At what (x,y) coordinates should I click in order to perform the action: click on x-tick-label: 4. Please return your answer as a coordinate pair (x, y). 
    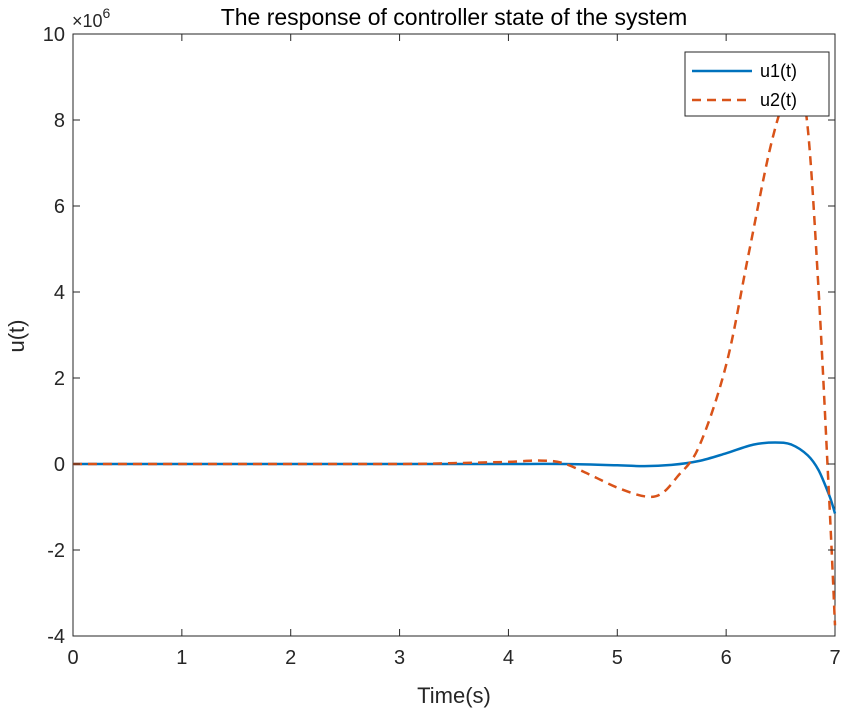
    Looking at the image, I should click on (508, 658).